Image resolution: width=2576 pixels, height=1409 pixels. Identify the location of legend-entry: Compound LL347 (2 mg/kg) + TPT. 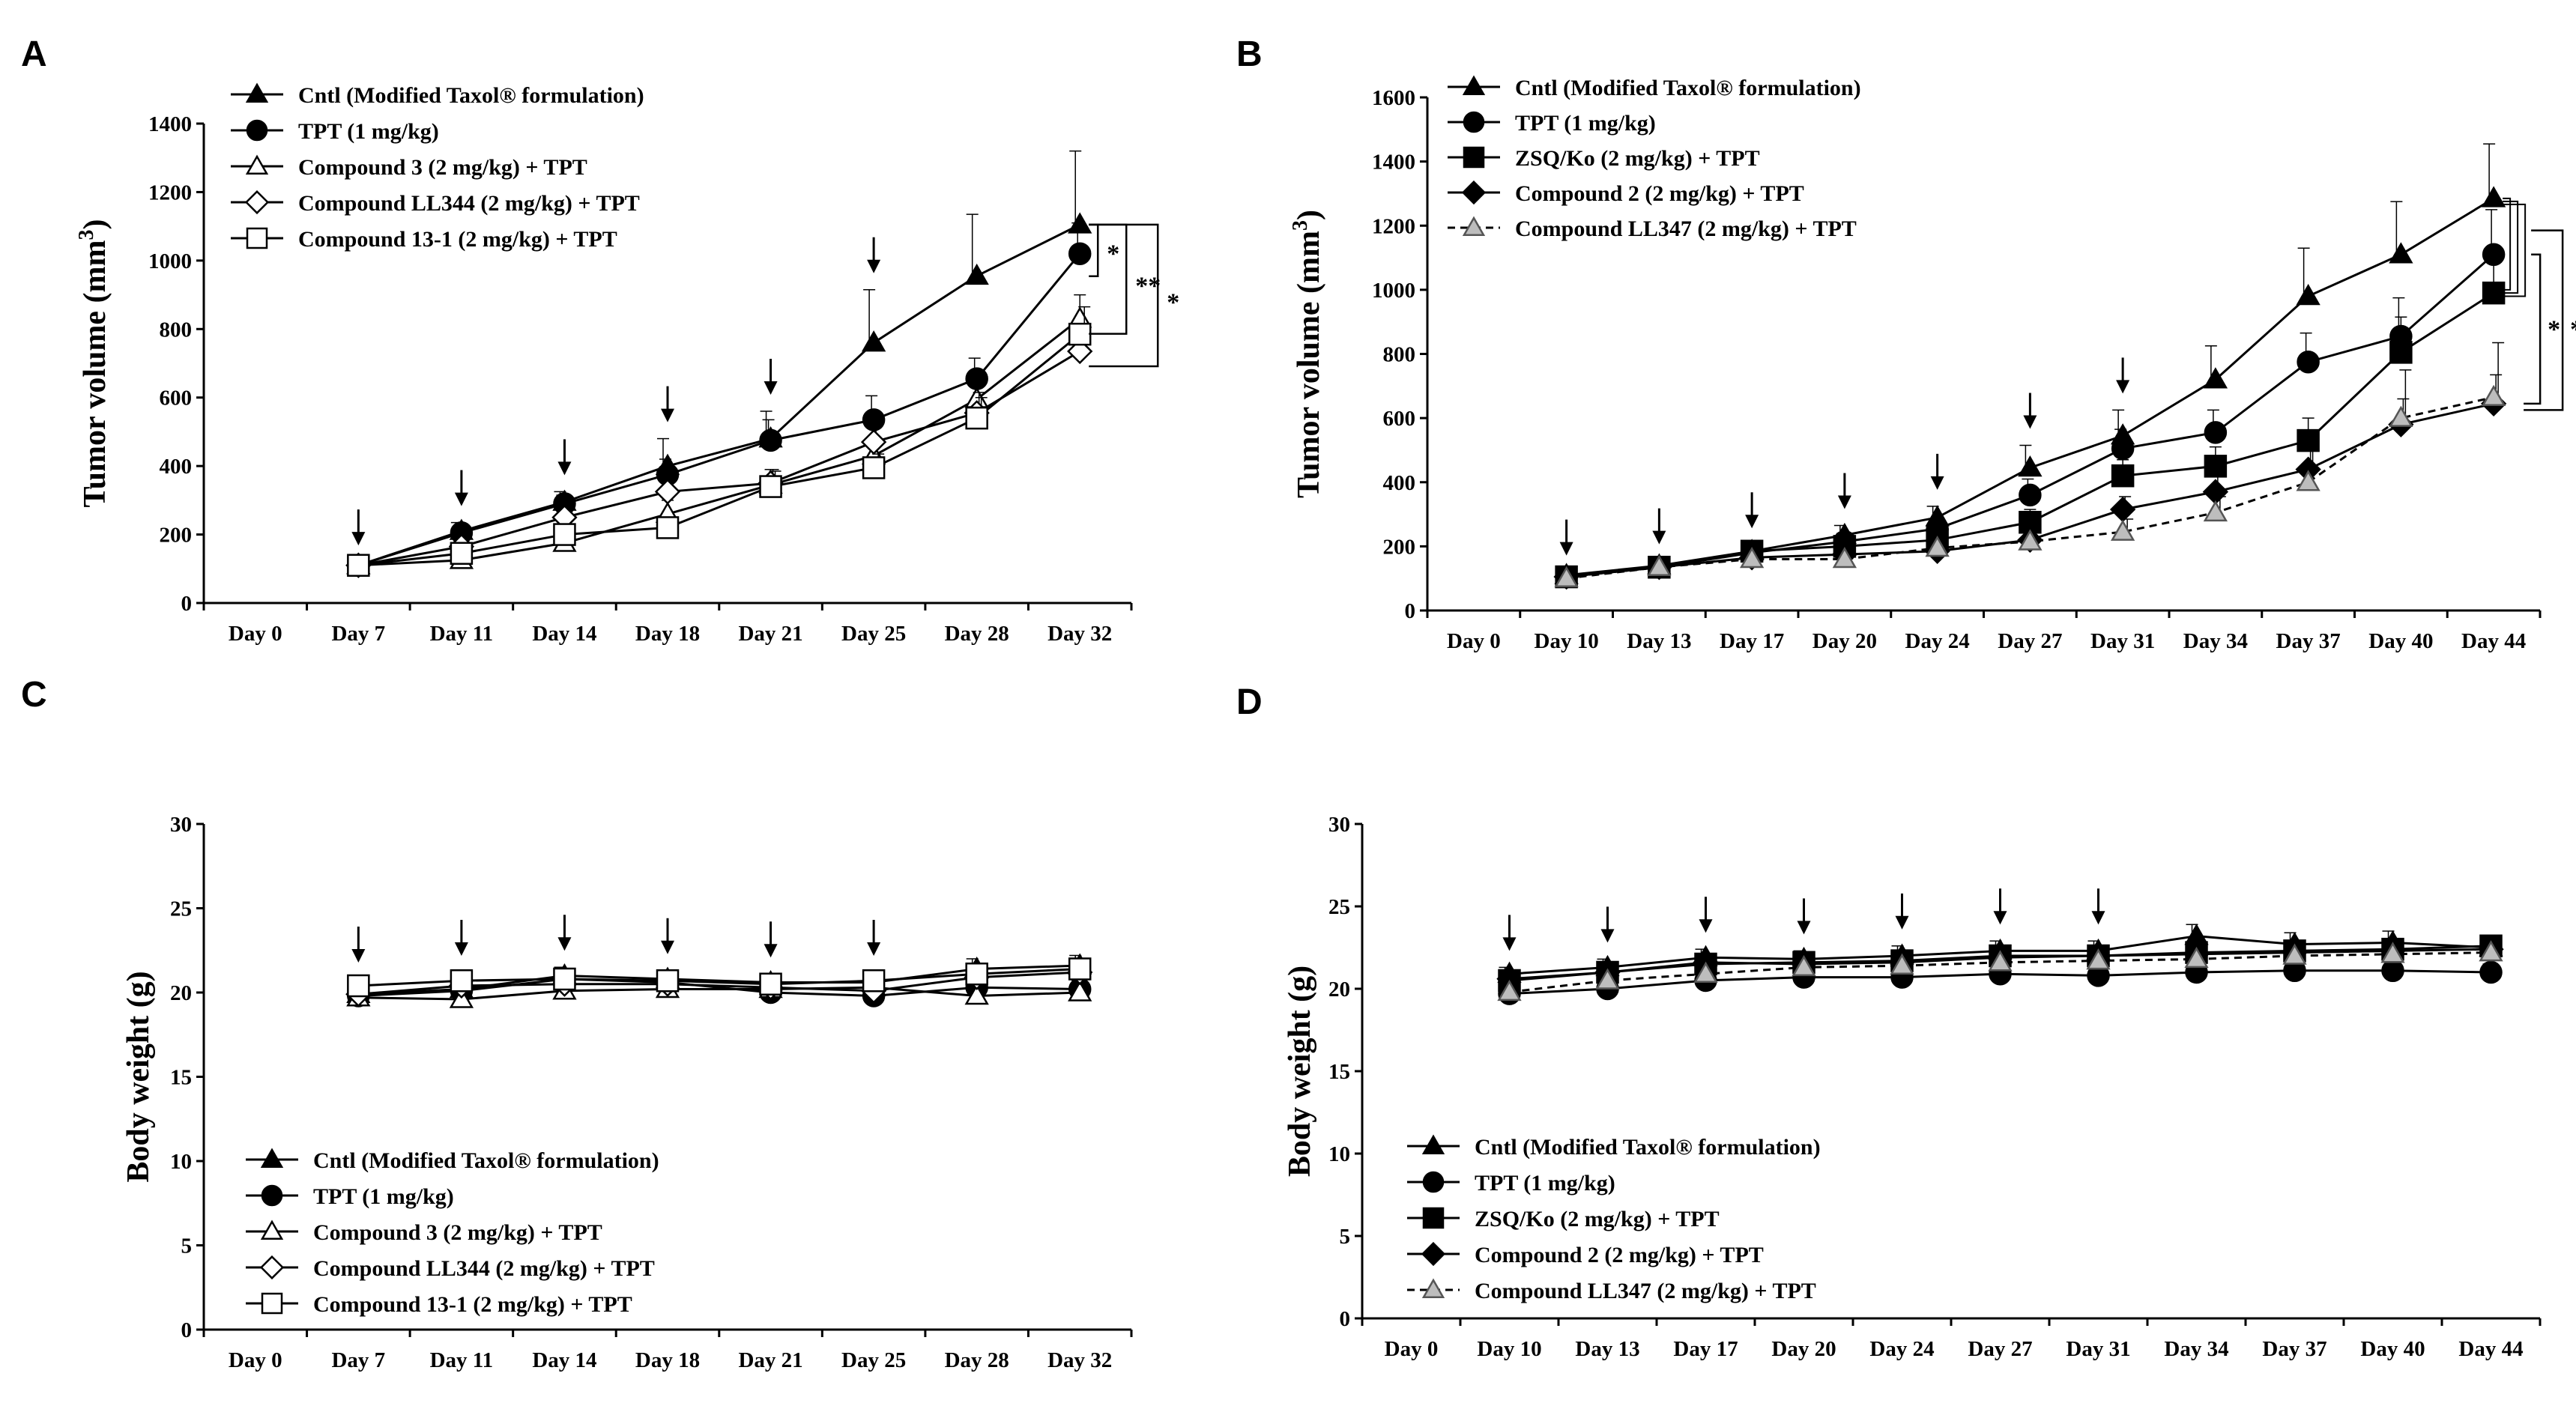
(1686, 228).